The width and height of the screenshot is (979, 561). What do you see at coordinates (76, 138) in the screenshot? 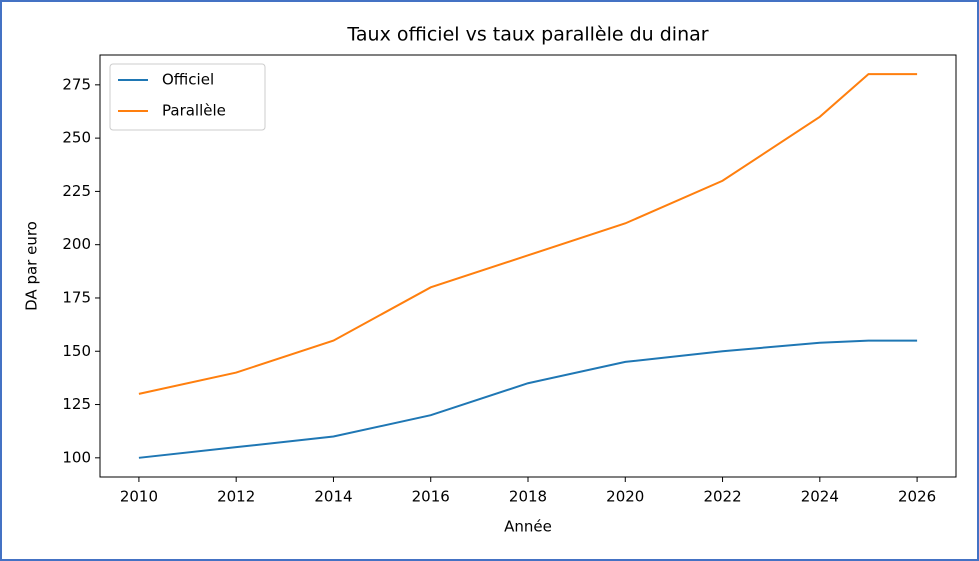
I see `y-tick-label: 250` at bounding box center [76, 138].